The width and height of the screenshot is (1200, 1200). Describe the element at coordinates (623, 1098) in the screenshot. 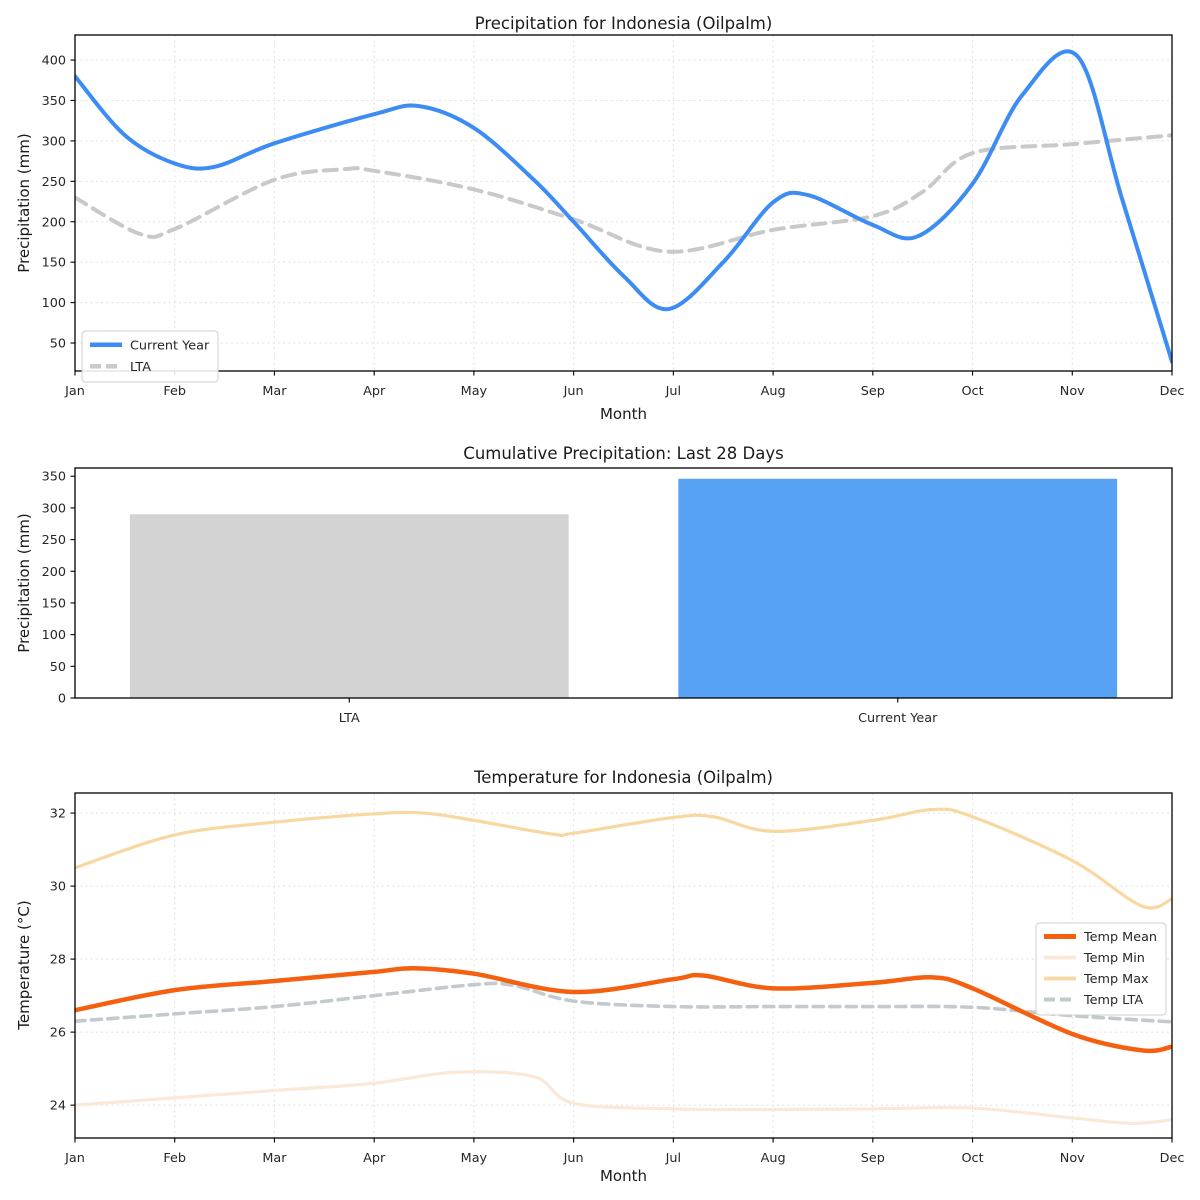

I see `series-temp-min` at that location.